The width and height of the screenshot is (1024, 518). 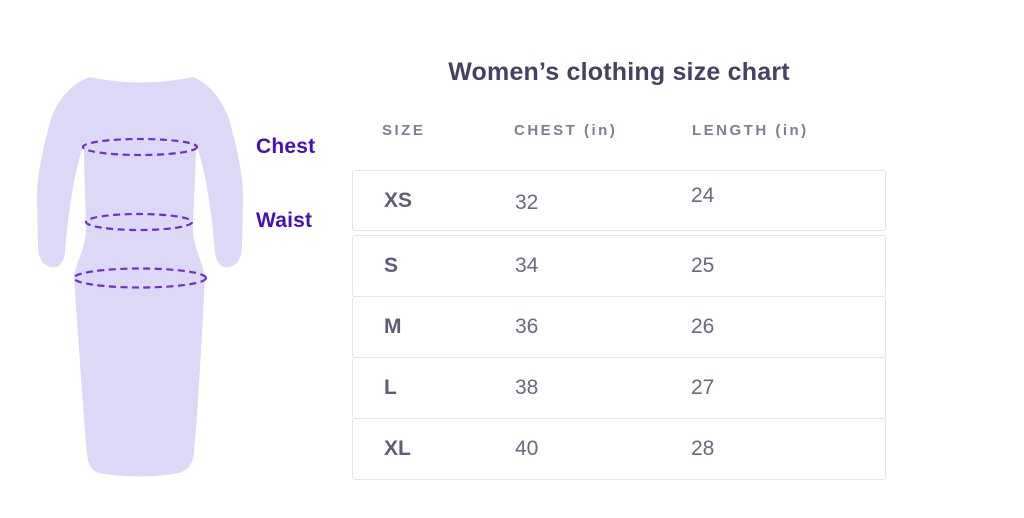 What do you see at coordinates (527, 265) in the screenshot?
I see `chest-value: 34` at bounding box center [527, 265].